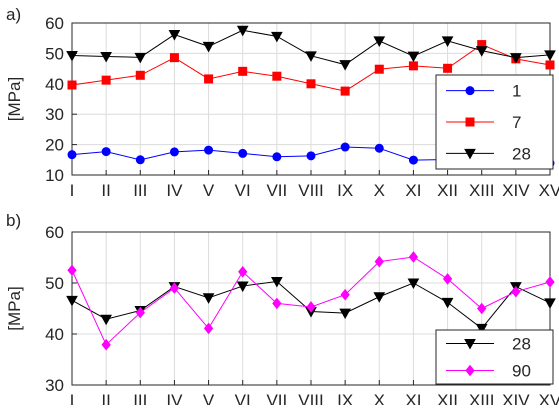 The image size is (559, 410). Describe the element at coordinates (276, 190) in the screenshot. I see `x-tick-label: VII` at that location.